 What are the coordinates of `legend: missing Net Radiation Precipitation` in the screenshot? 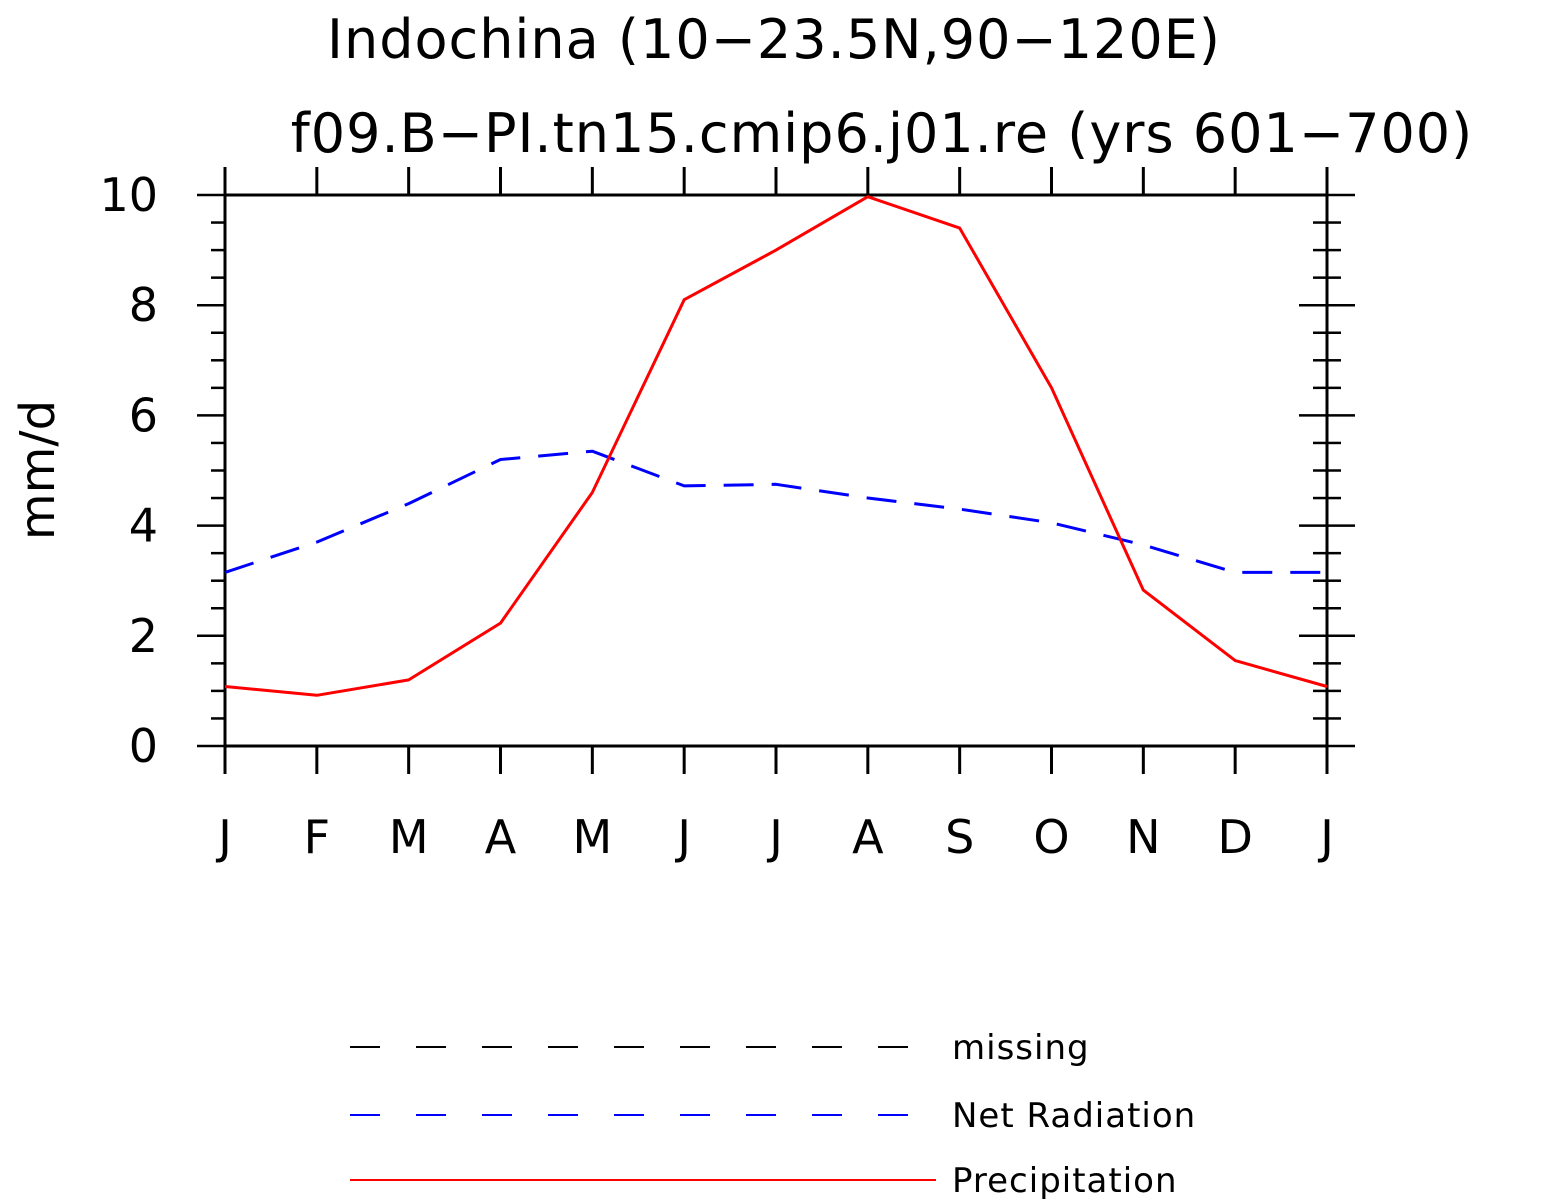 It's located at (773, 1113).